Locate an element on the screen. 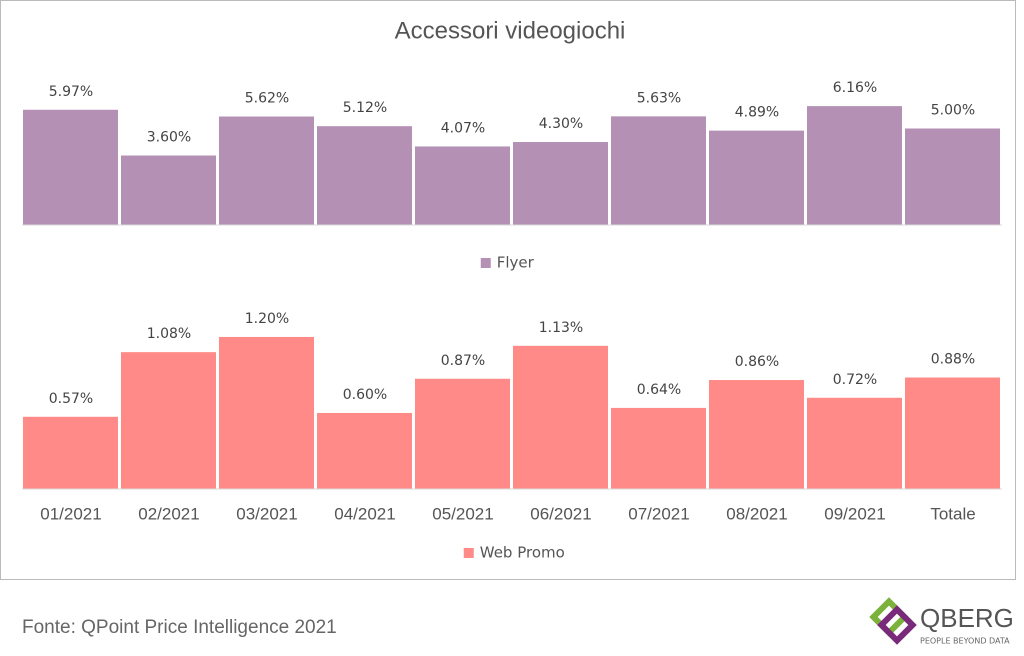  legend-label: Web Promo is located at coordinates (522, 553).